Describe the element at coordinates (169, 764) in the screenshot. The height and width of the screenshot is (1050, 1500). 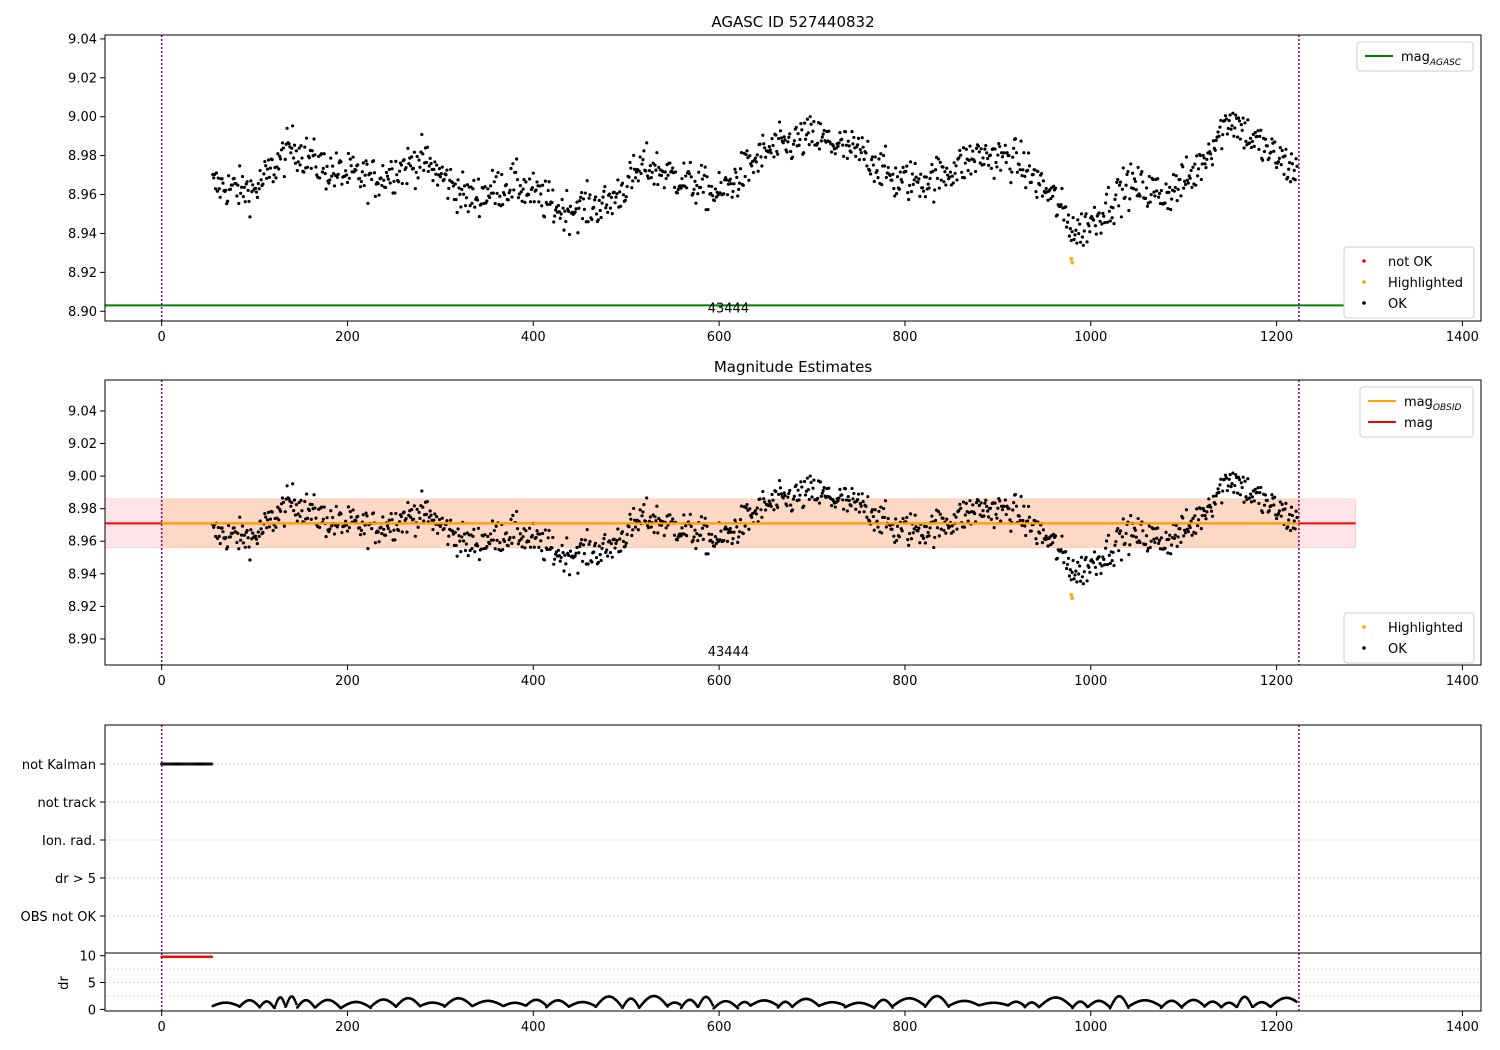
I see `not-kalman-point` at that location.